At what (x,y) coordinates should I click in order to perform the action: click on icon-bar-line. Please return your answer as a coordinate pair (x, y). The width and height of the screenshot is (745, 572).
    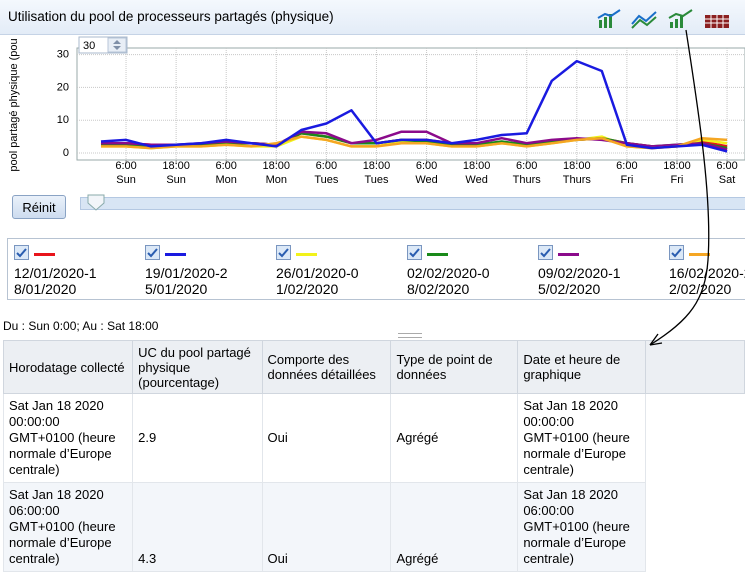
    Looking at the image, I should click on (609, 18).